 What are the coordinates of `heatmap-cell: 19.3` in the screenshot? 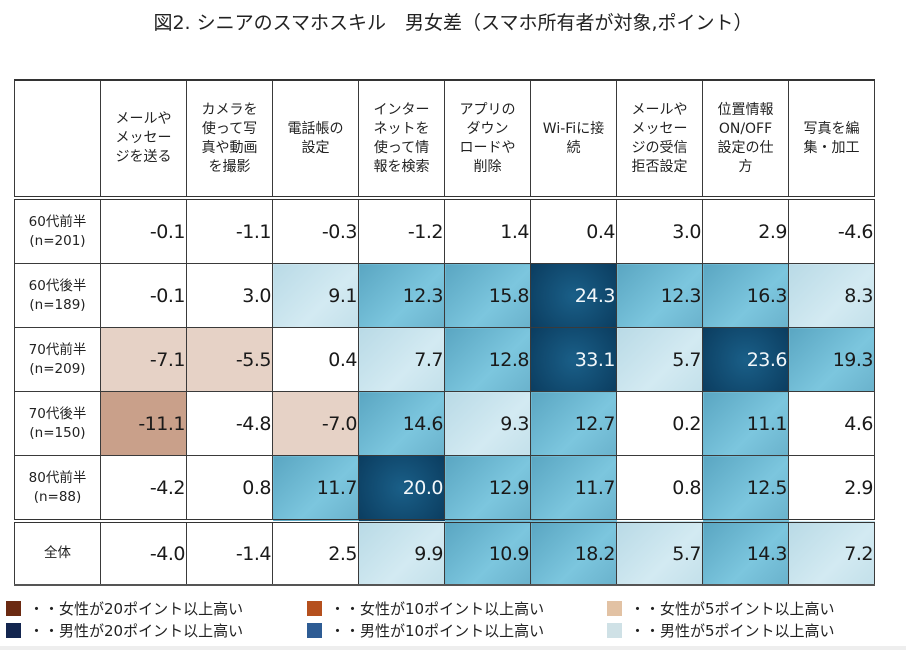 It's located at (831, 359).